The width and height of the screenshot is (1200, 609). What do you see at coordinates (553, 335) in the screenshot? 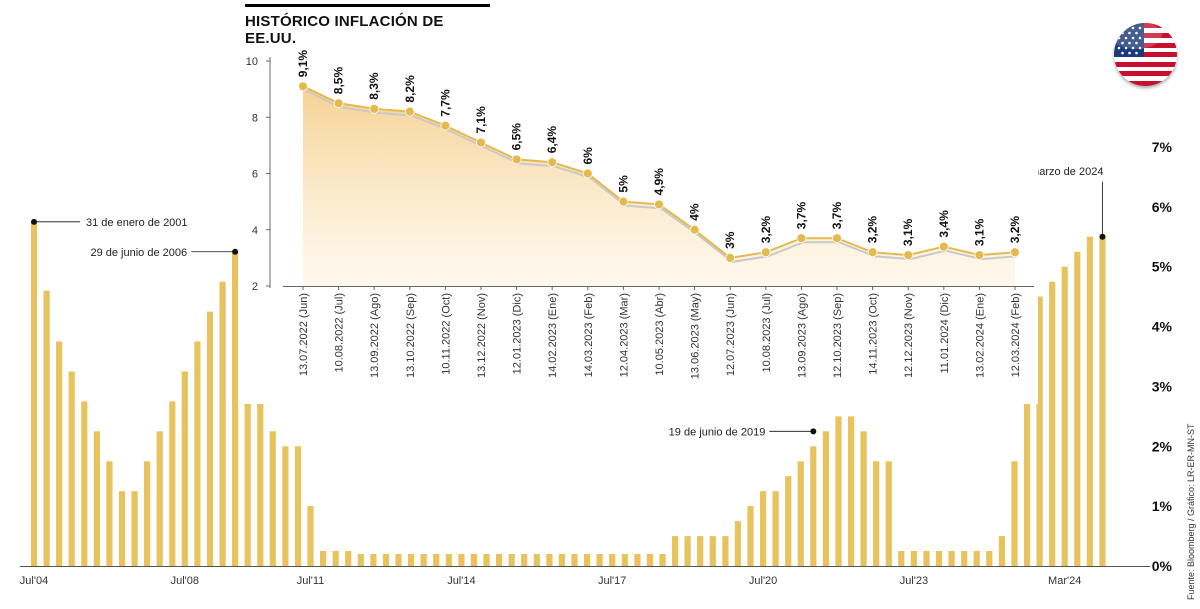
I see `inset-x-tick-label: 14.02.2023 (Ene)` at bounding box center [553, 335].